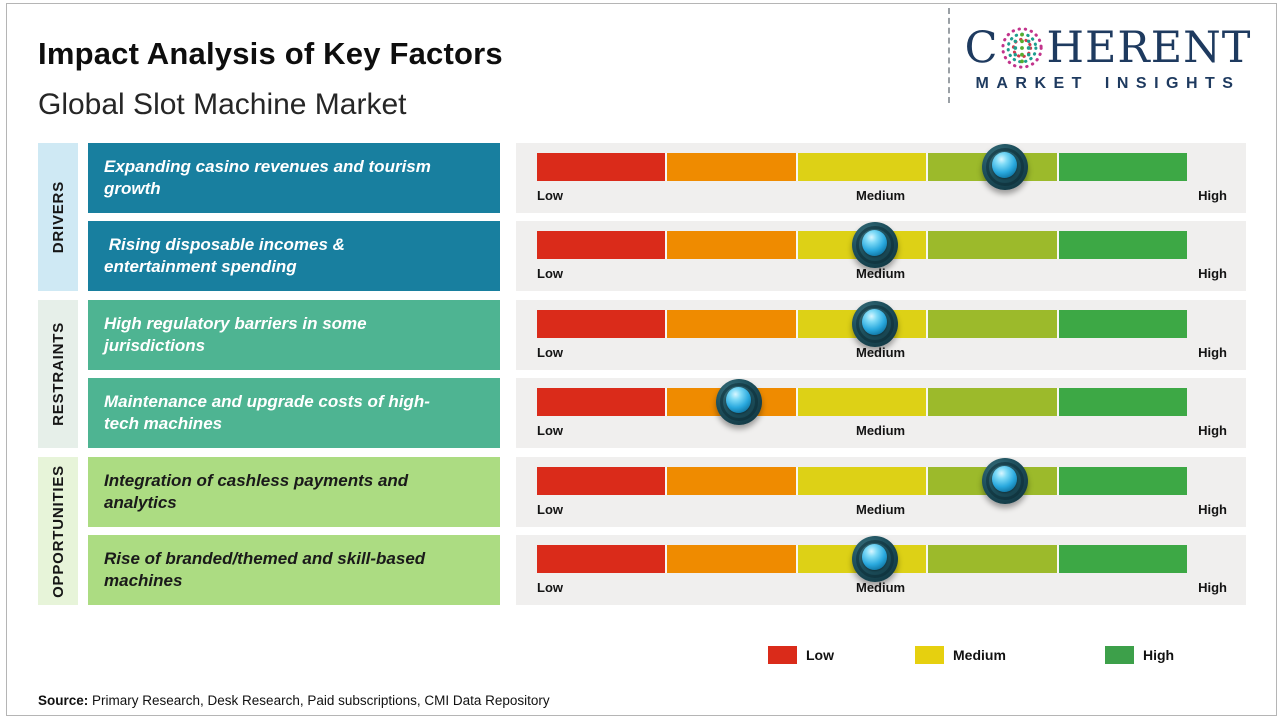 Image resolution: width=1280 pixels, height=720 pixels. What do you see at coordinates (270, 53) in the screenshot?
I see `page-title: Impact Analysis of Key Factors` at bounding box center [270, 53].